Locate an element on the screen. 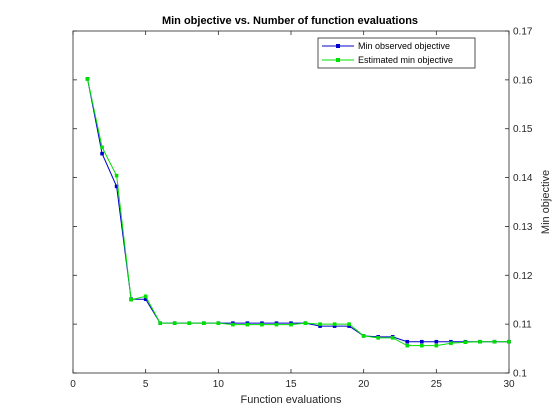  y-tick-label: 0.15 is located at coordinates (523, 129).